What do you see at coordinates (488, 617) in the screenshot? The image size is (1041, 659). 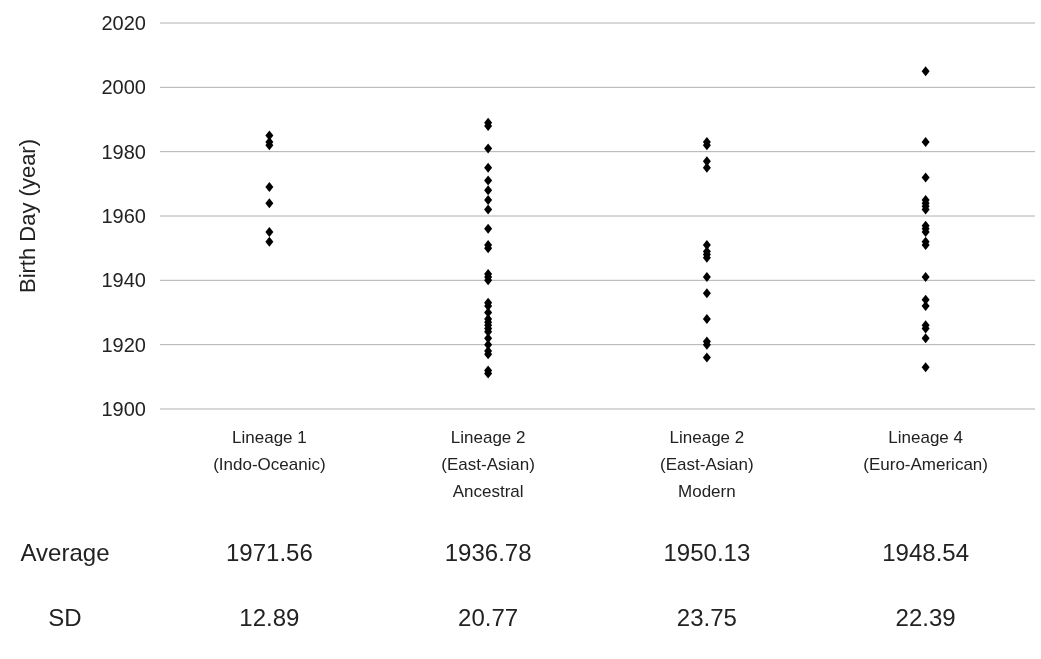 I see `text: 20.77` at bounding box center [488, 617].